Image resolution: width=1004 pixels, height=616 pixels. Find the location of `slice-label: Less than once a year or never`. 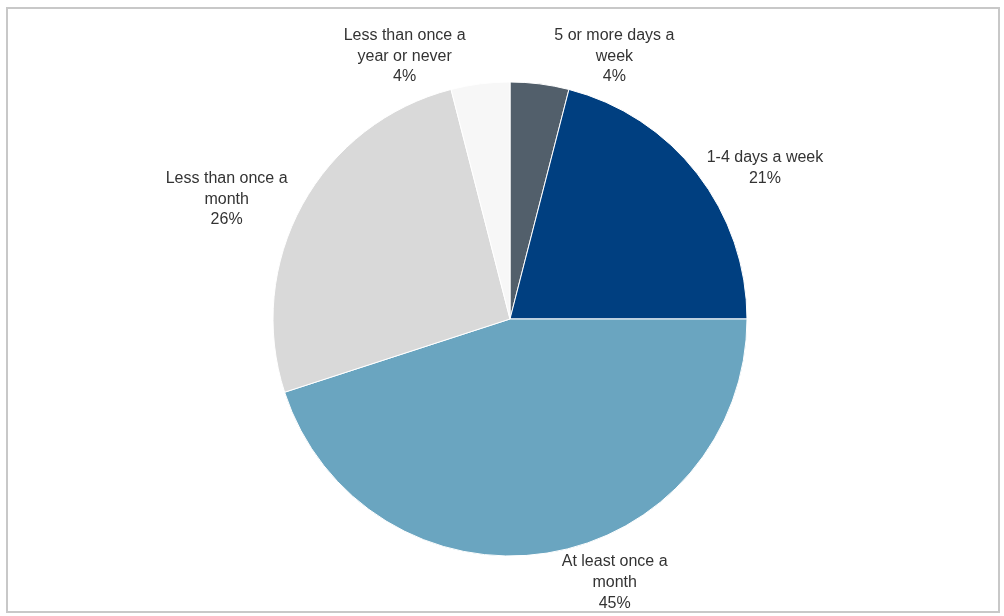

slice-label: Less than once a year or never is located at coordinates (404, 44).